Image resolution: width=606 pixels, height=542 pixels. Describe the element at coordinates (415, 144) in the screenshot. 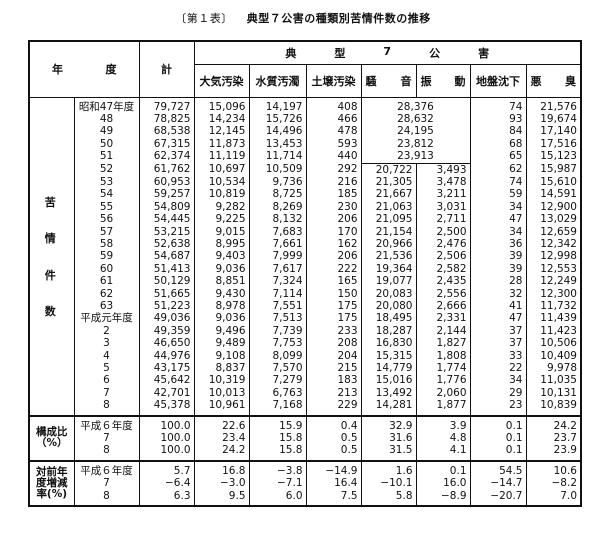

I see `cell-noise-vibration: 23,812` at that location.